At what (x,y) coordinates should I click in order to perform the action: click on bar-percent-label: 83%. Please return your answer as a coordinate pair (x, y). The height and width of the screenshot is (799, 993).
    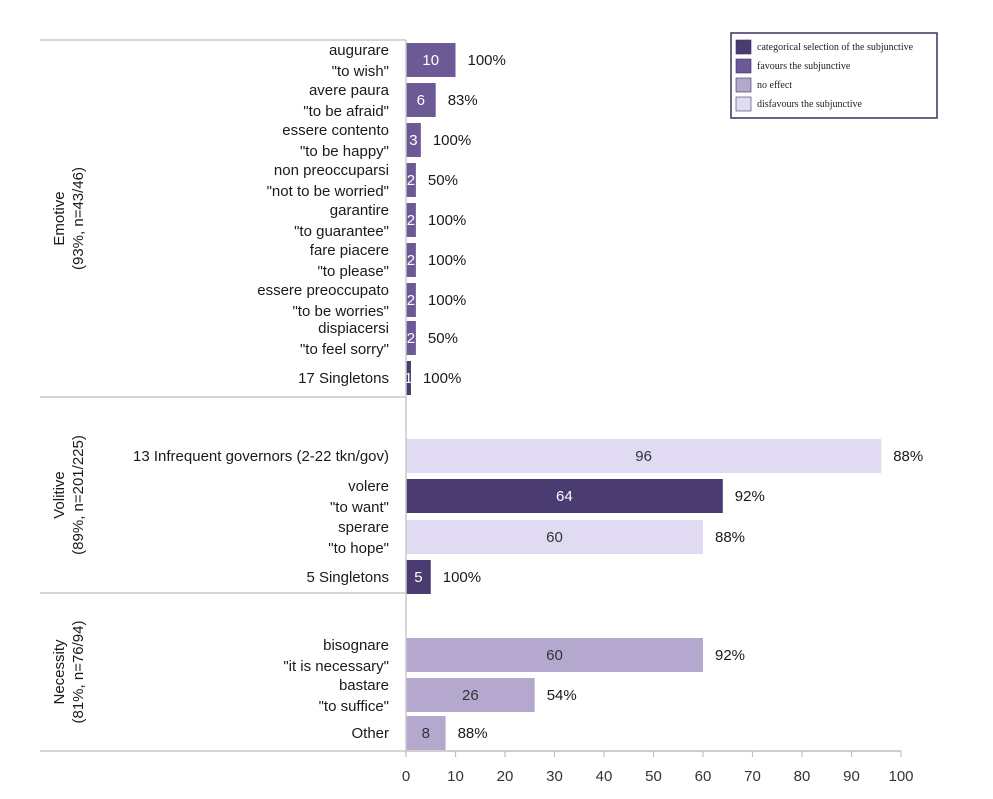
    Looking at the image, I should click on (463, 100).